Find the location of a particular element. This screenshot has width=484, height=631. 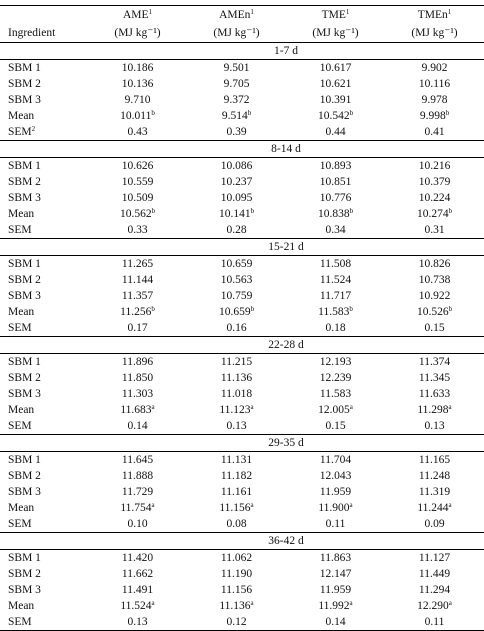

data-row: SBM 2 11.850 11.136 12.239 11.345 is located at coordinates (242, 378).